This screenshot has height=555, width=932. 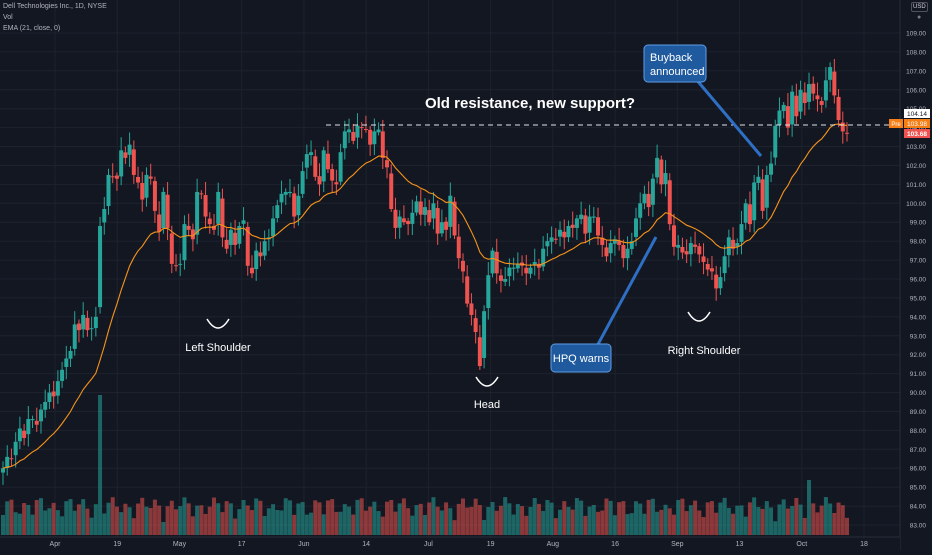 I want to click on time-axis-panel, so click(x=450, y=543).